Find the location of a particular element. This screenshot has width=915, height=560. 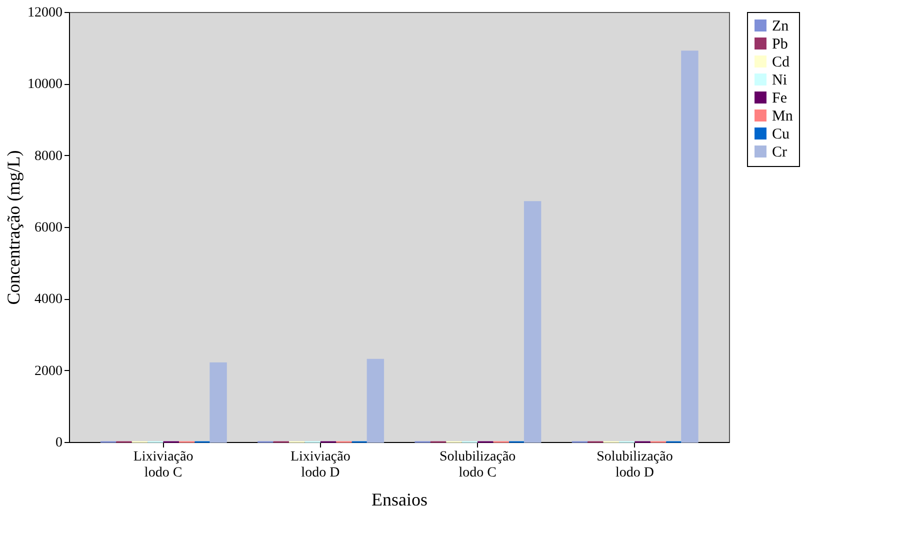

legend-label: Cr is located at coordinates (780, 152).